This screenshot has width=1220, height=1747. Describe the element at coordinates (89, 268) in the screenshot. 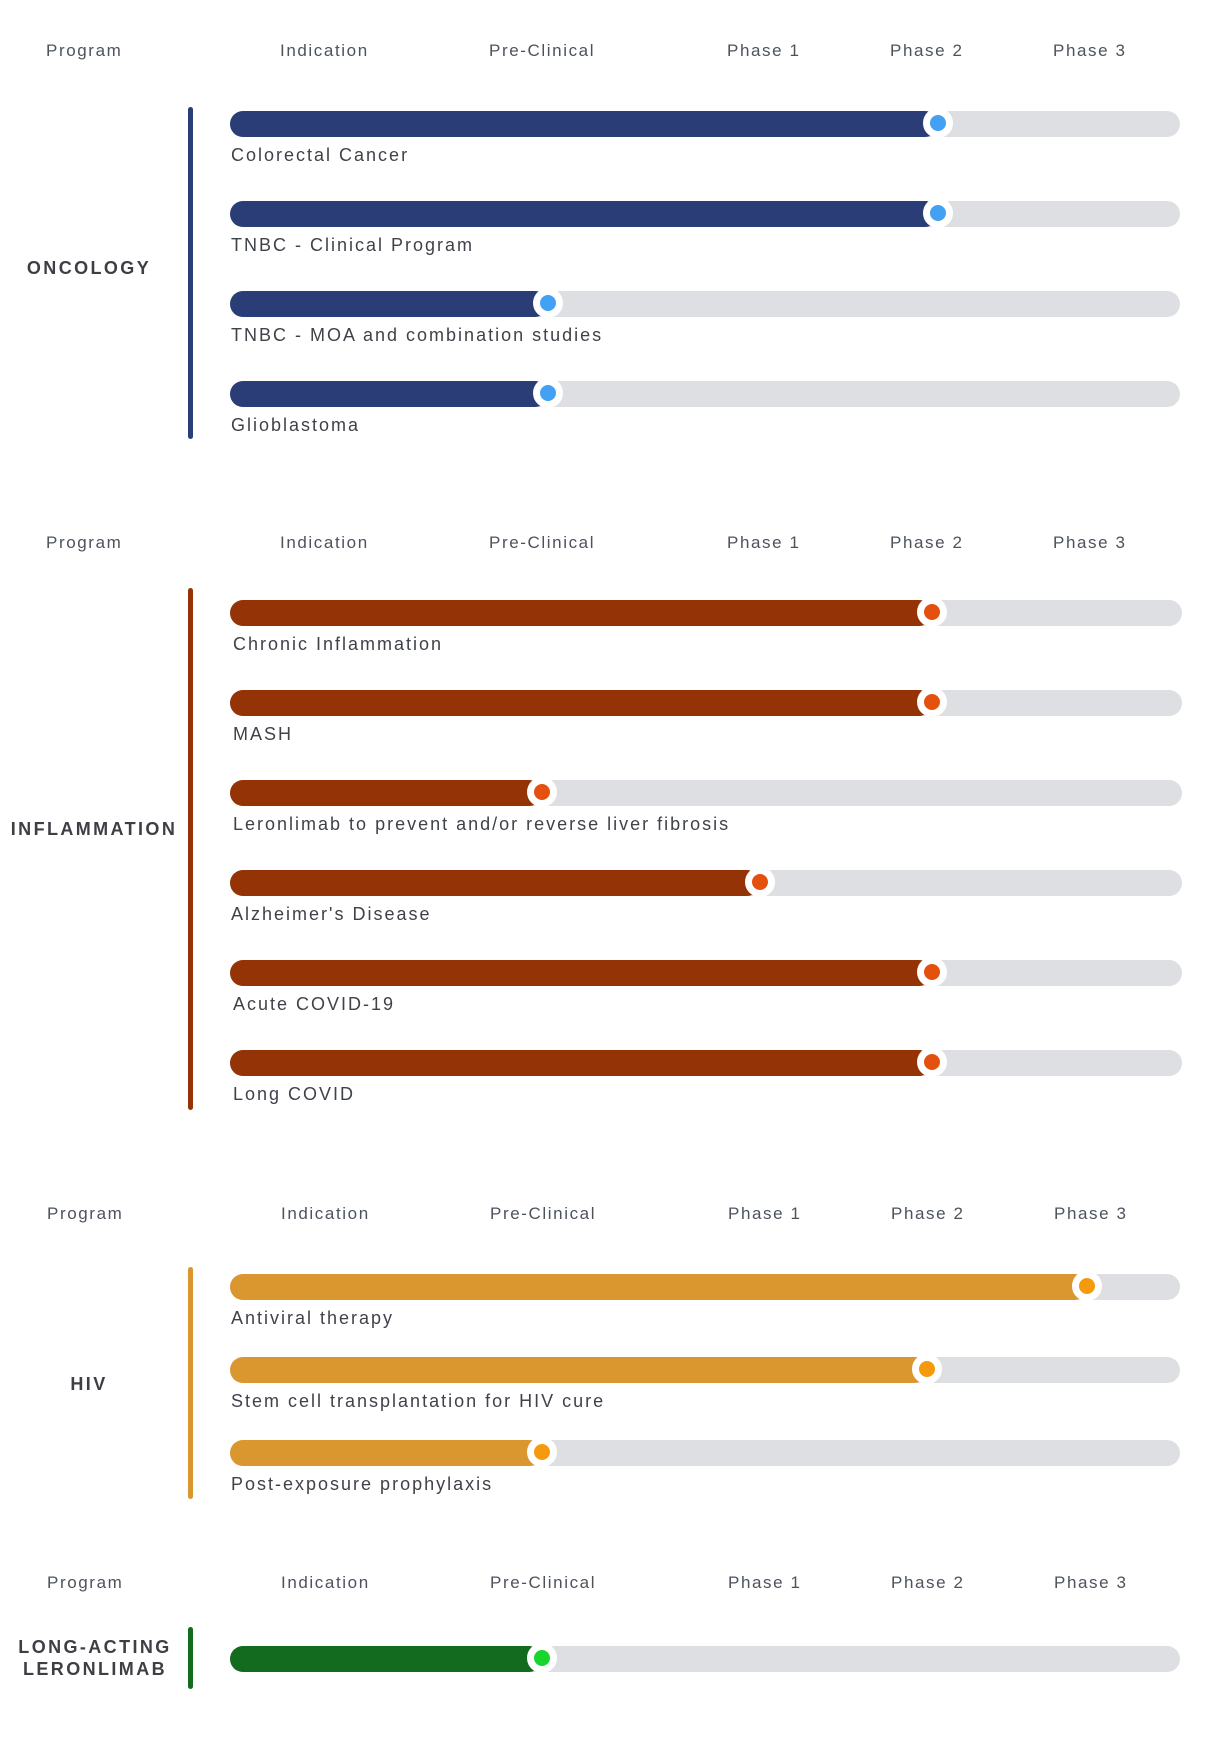

I see `program-label: ONCOLOGY` at that location.